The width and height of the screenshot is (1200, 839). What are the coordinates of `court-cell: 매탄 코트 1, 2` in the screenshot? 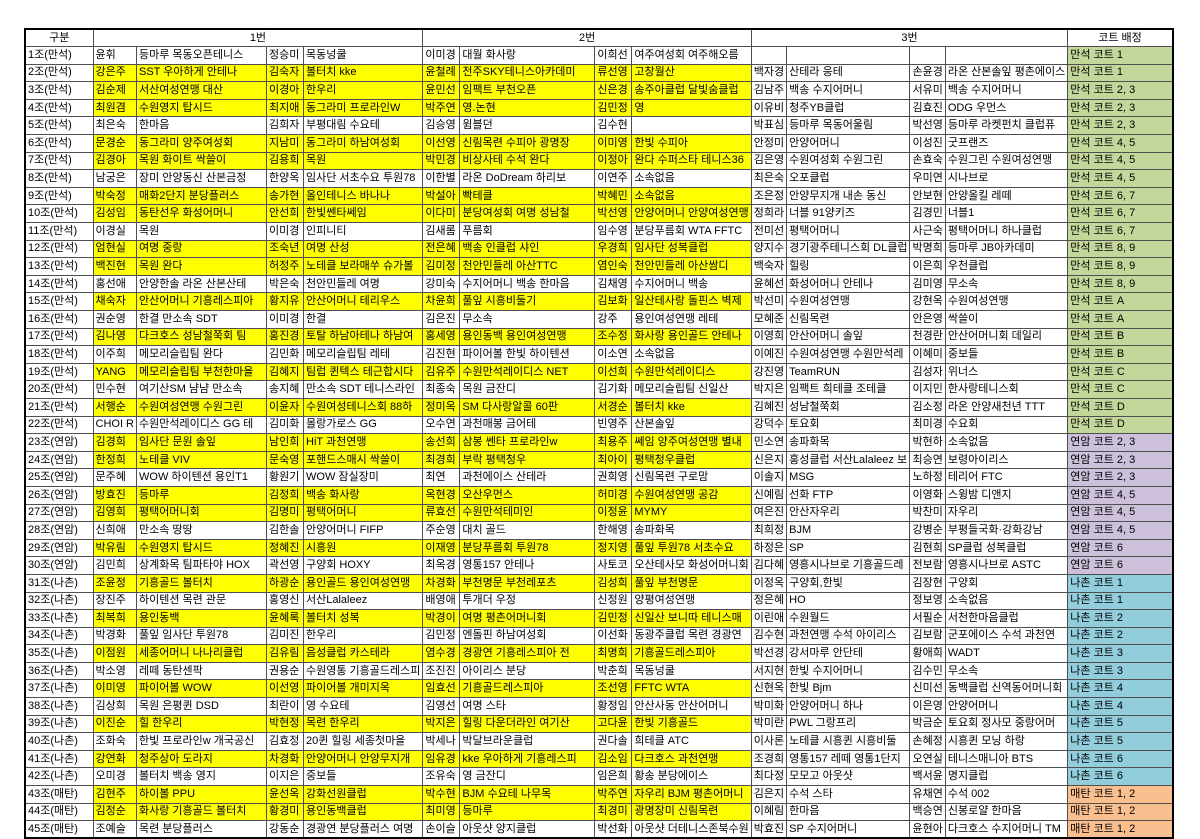 It's located at (1120, 812).